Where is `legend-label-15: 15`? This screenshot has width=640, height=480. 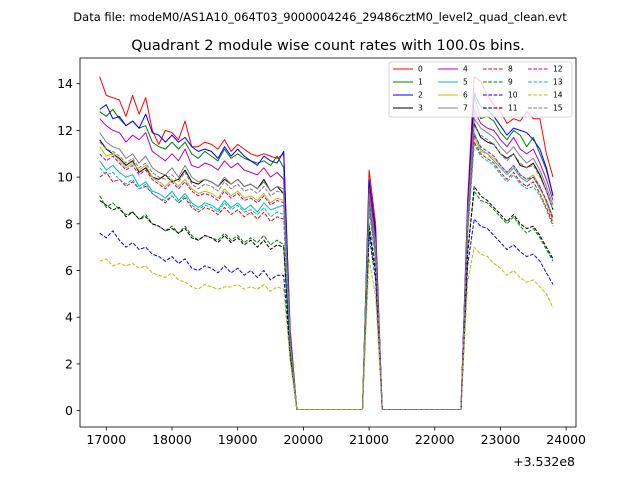
legend-label-15: 15 is located at coordinates (558, 108).